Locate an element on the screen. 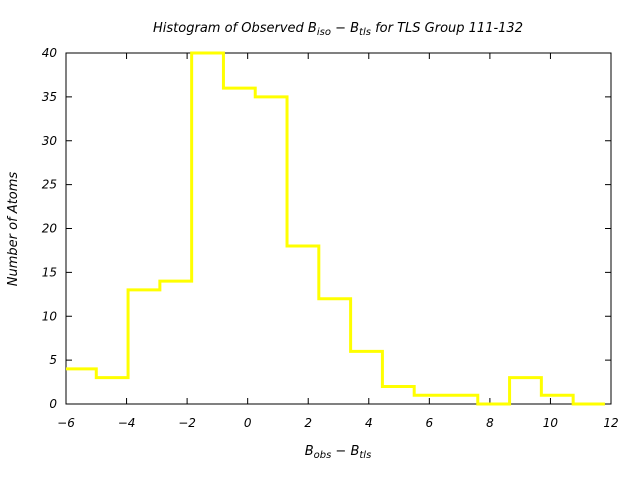 The height and width of the screenshot is (480, 640). x-tick-label: 2 is located at coordinates (308, 423).